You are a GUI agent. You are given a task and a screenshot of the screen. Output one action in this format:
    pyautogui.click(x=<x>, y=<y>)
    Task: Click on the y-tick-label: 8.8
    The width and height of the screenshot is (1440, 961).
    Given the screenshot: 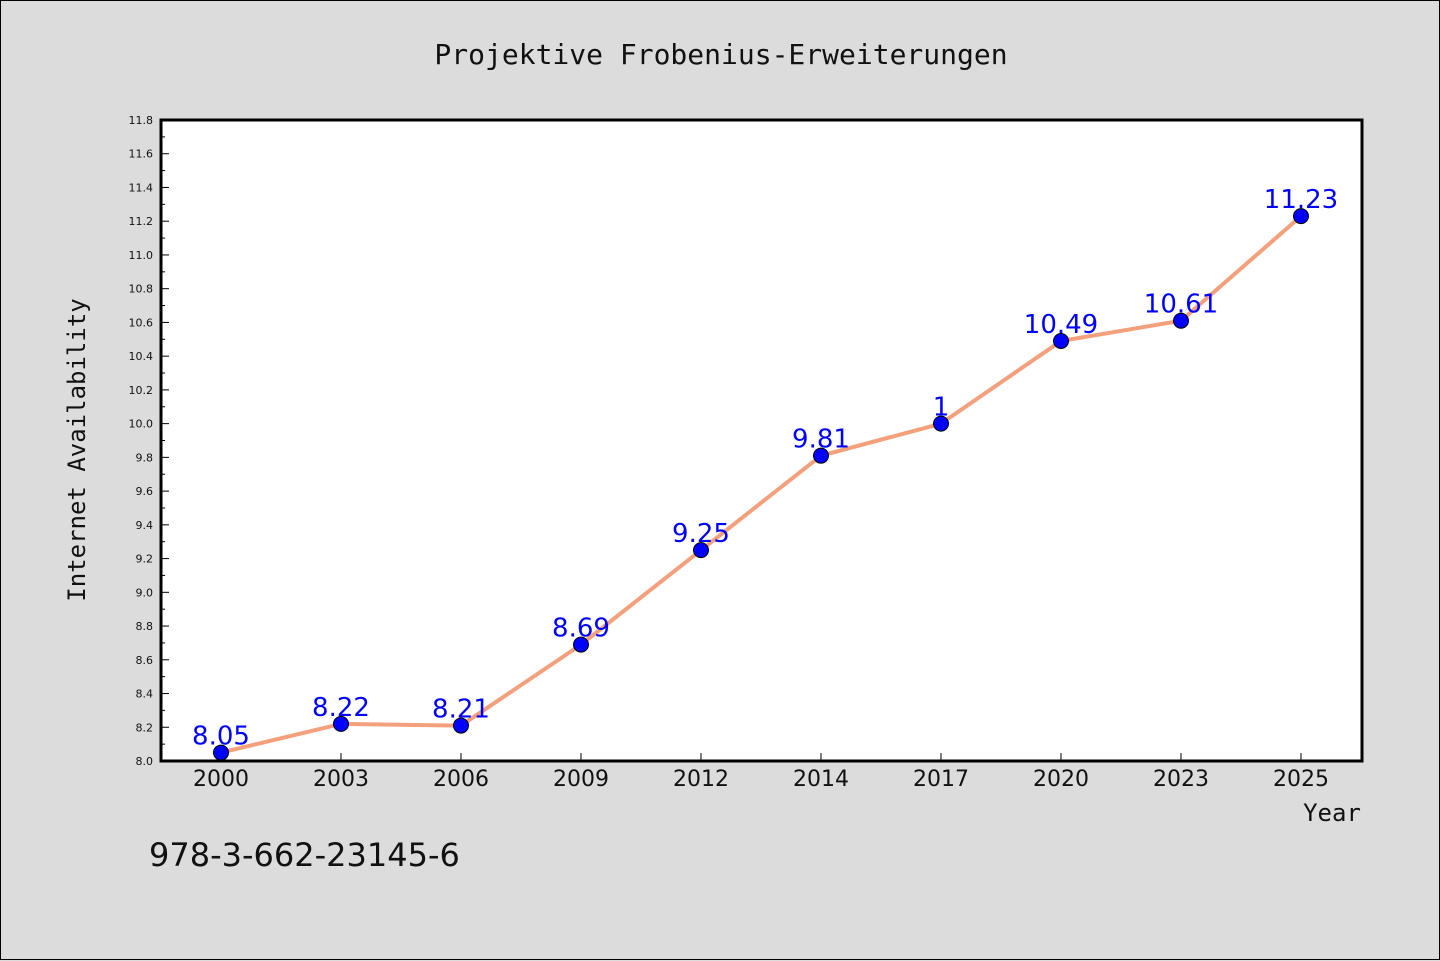 What is the action you would take?
    pyautogui.click(x=145, y=626)
    